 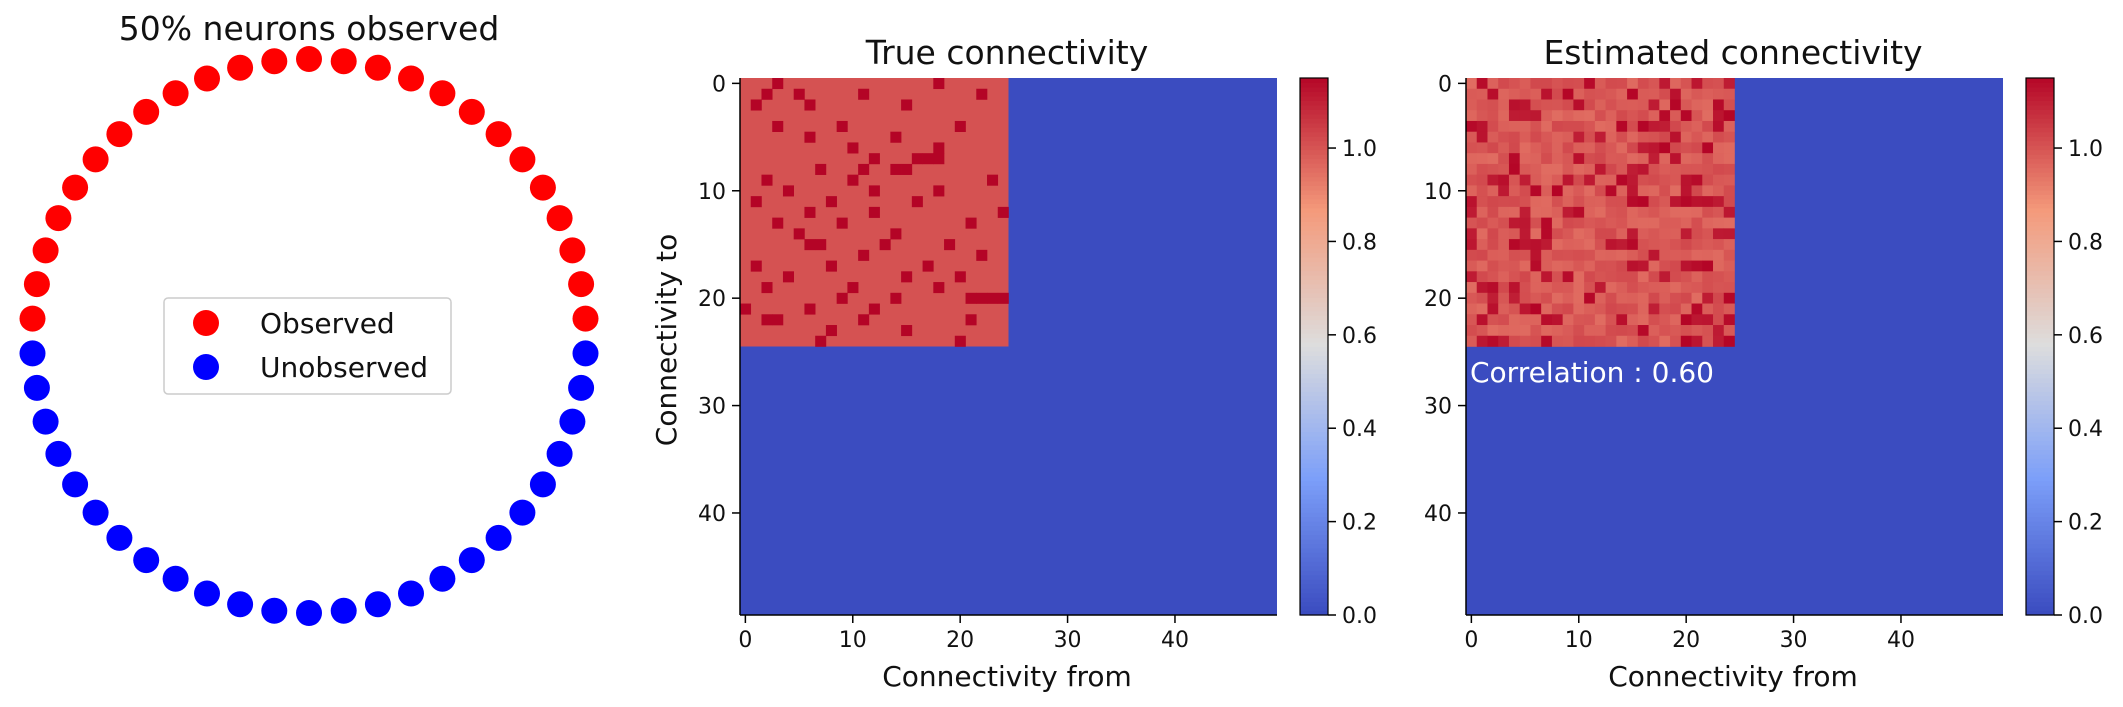 I want to click on estimated-xlabel: Connectivity from, so click(x=1733, y=676).